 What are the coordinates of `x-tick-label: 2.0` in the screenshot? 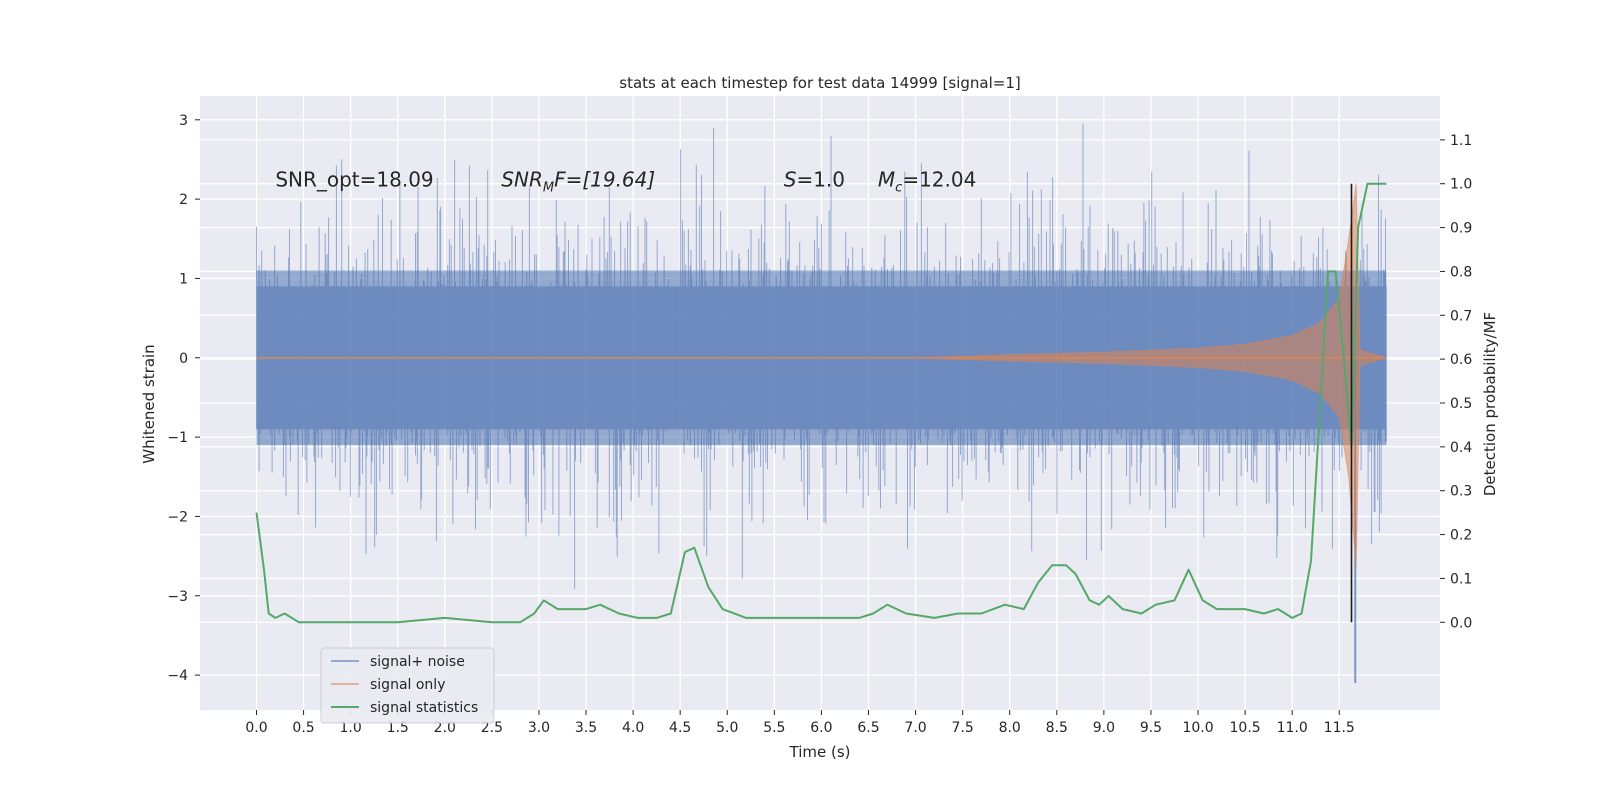 It's located at (445, 728).